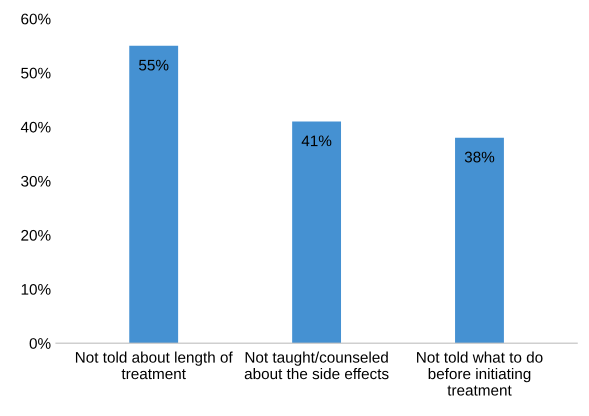 The height and width of the screenshot is (416, 589). Describe the element at coordinates (36, 181) in the screenshot. I see `y-tick-label: 30%` at that location.